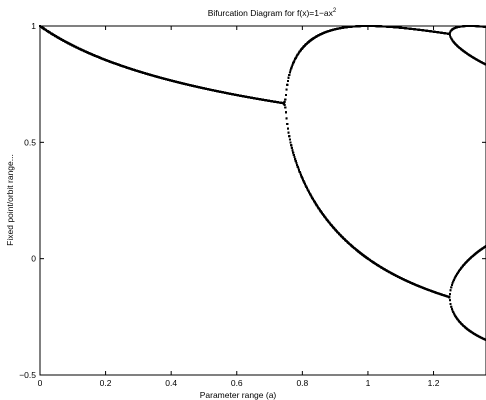 This screenshot has width=486, height=400. I want to click on x-tick-label: 0.4, so click(171, 383).